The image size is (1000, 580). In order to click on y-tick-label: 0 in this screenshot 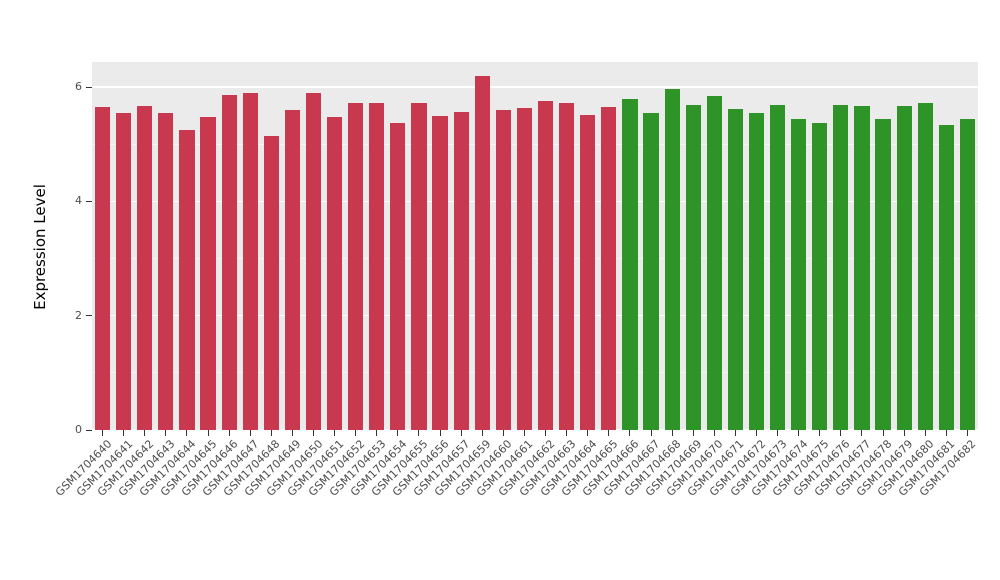, I will do `click(78, 429)`.